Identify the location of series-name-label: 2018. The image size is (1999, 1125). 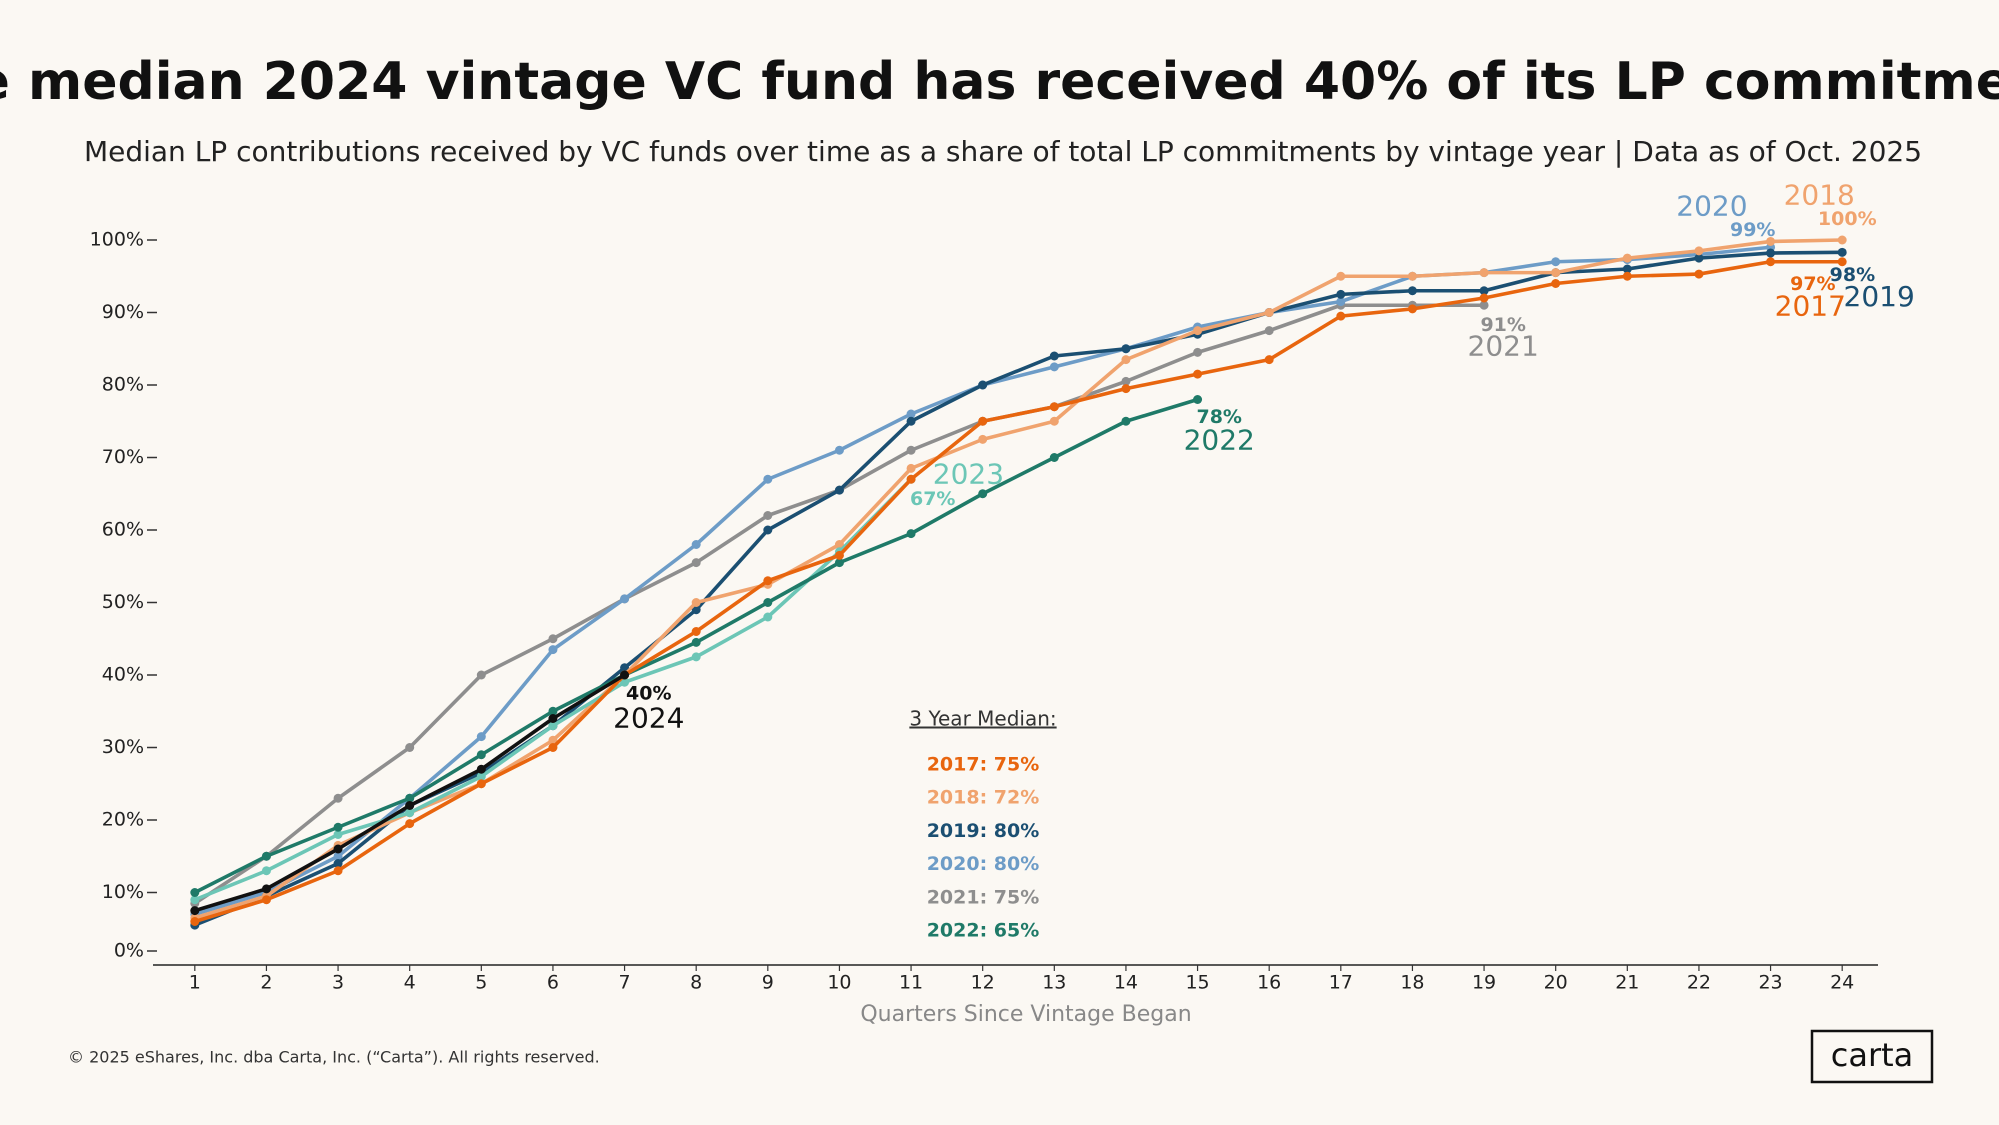
(1819, 195).